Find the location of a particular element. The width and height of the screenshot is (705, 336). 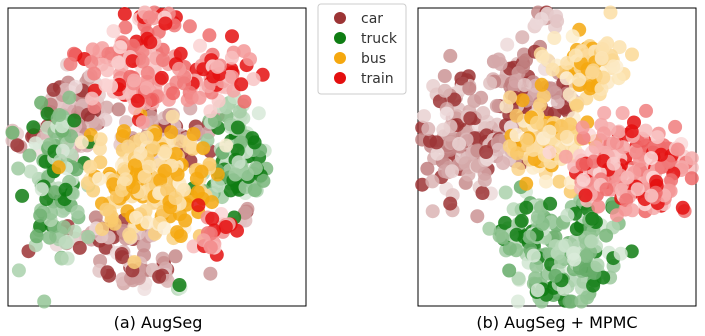

legend-marker-bus is located at coordinates (340, 58).